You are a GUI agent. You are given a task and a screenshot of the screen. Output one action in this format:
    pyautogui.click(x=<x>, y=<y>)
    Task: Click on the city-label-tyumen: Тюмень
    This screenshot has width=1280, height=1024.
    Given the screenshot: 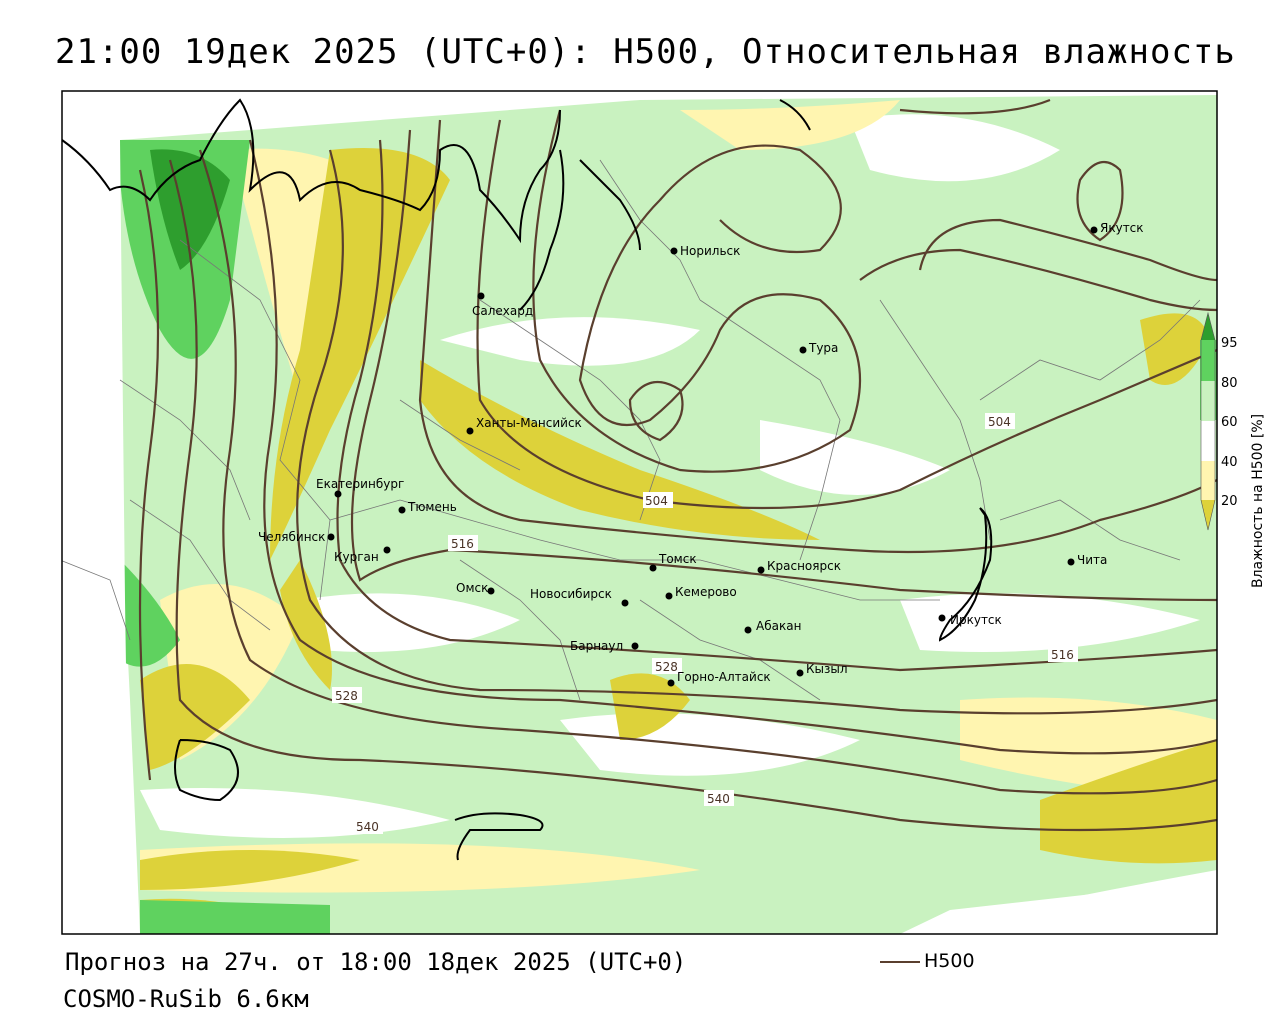 What is the action you would take?
    pyautogui.click(x=432, y=507)
    